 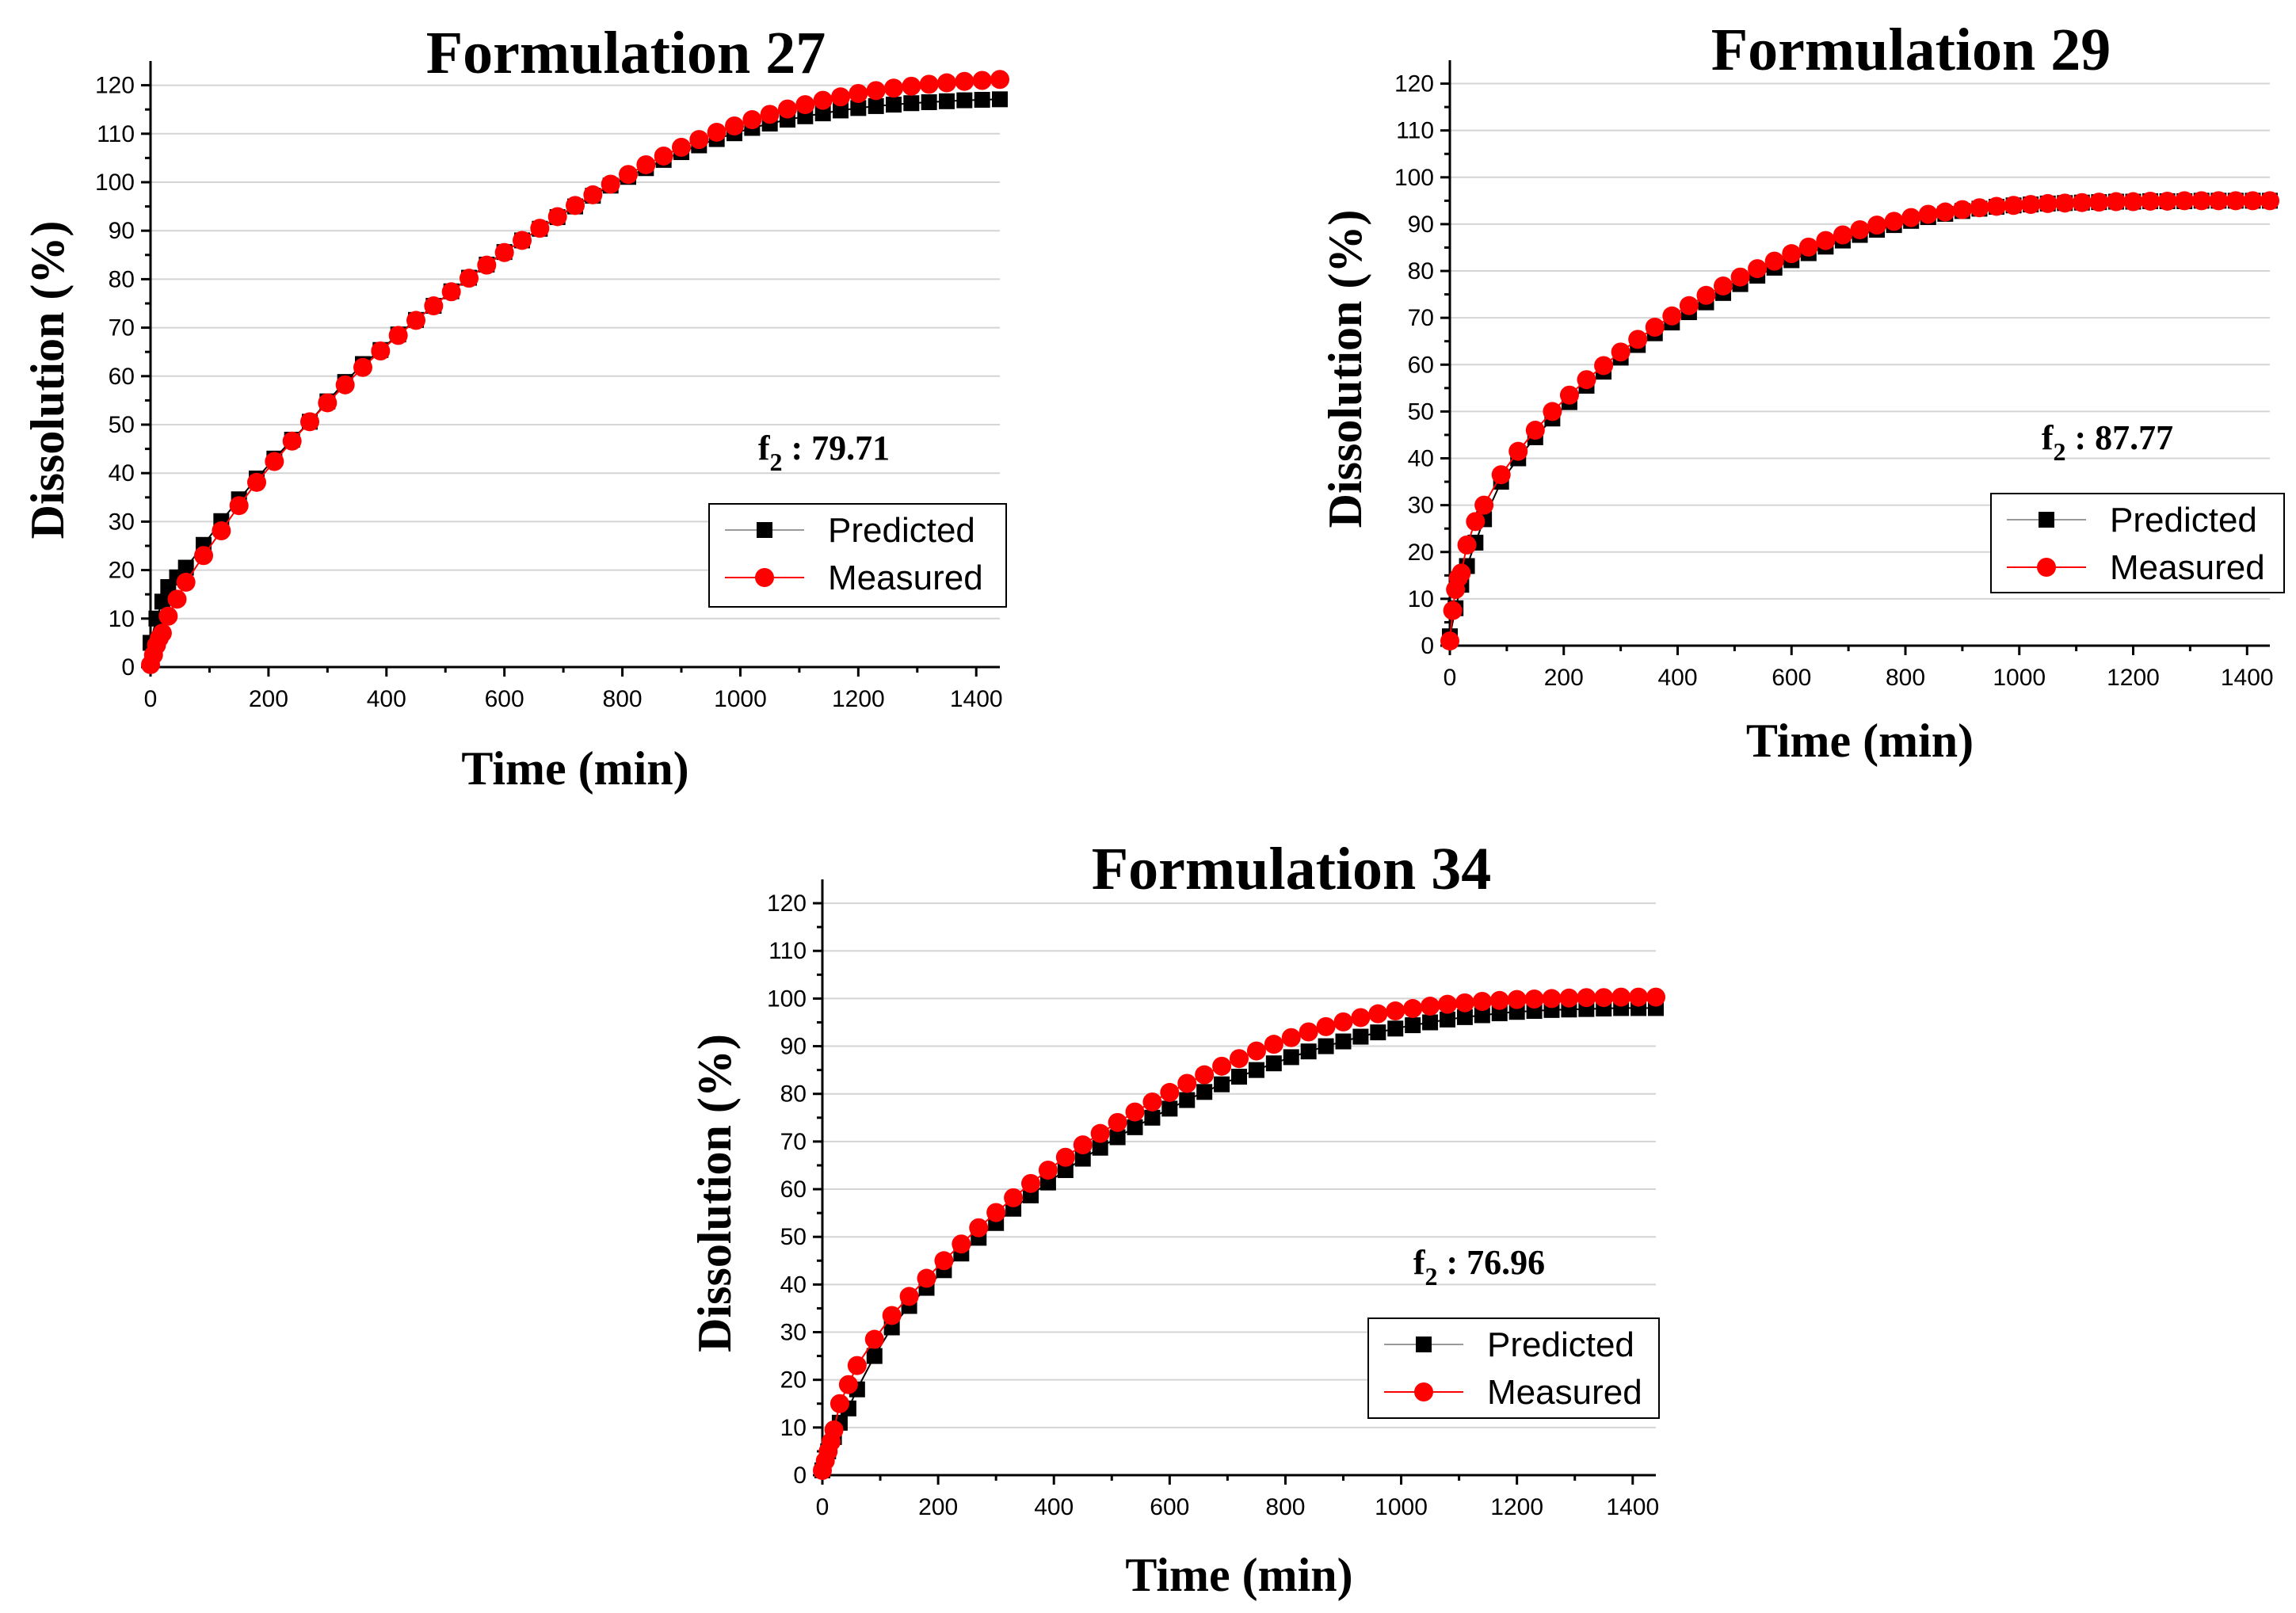 What do you see at coordinates (47, 380) in the screenshot?
I see `chart-1-y-axis-title: Dissolution (%)` at bounding box center [47, 380].